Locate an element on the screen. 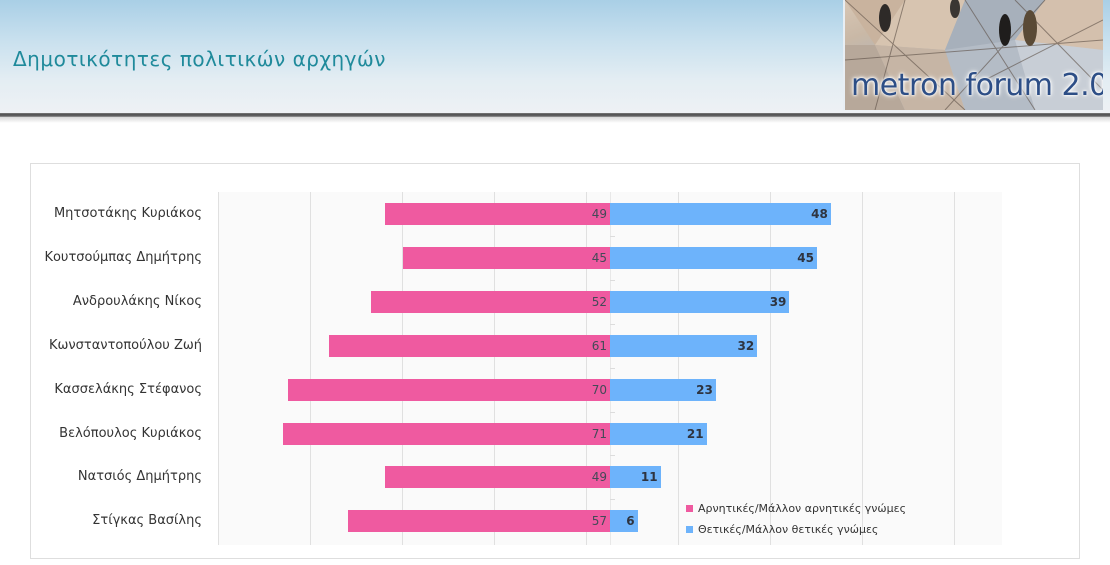  metron-forum-logo: metron forum 2.0 is located at coordinates (973, 55).